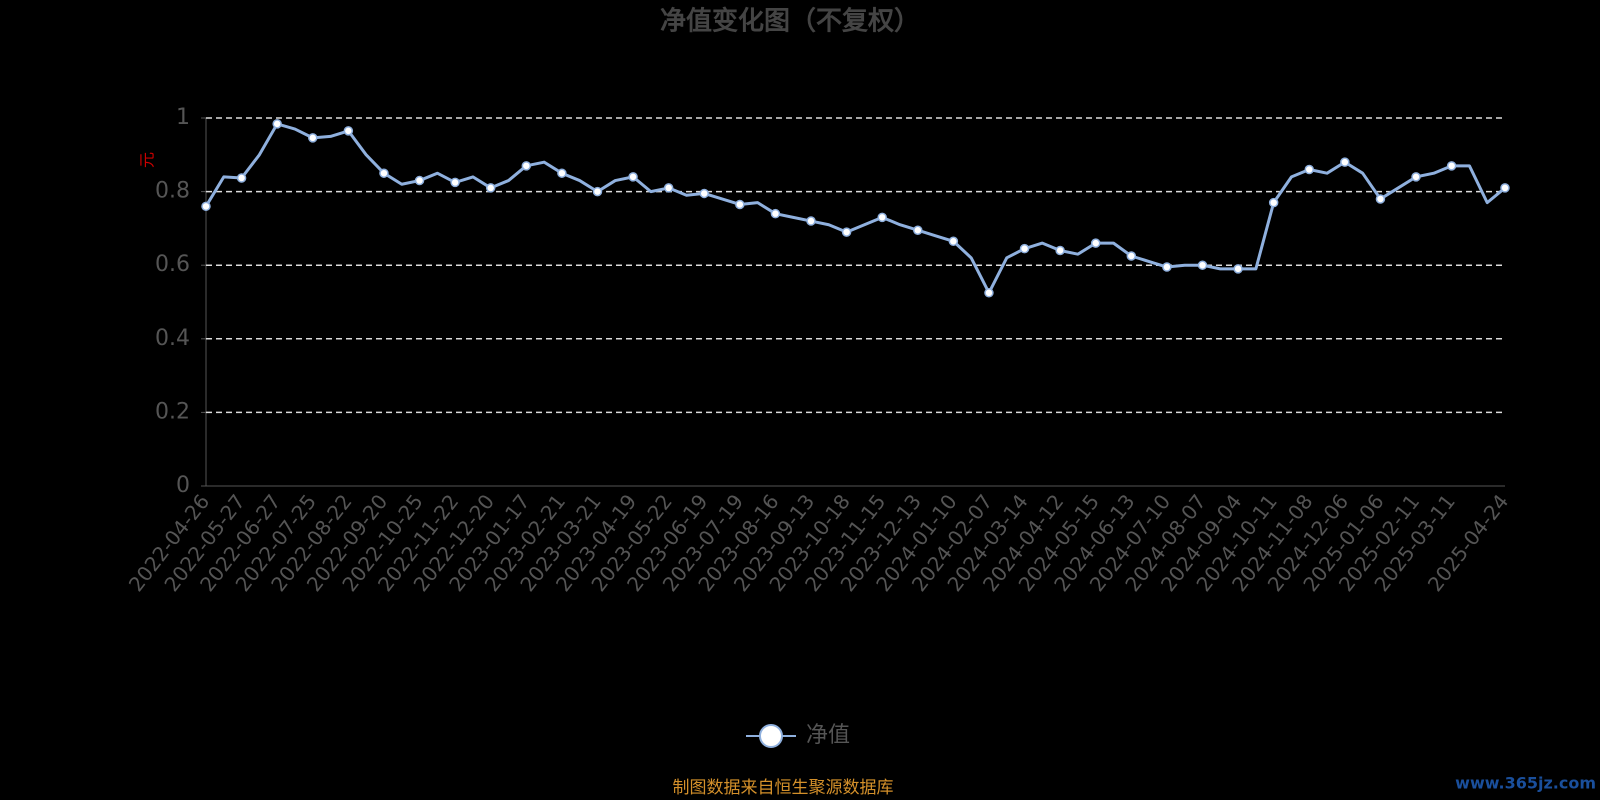  I want to click on source-note: 制图数据来自恒生聚源数据库, so click(783, 788).